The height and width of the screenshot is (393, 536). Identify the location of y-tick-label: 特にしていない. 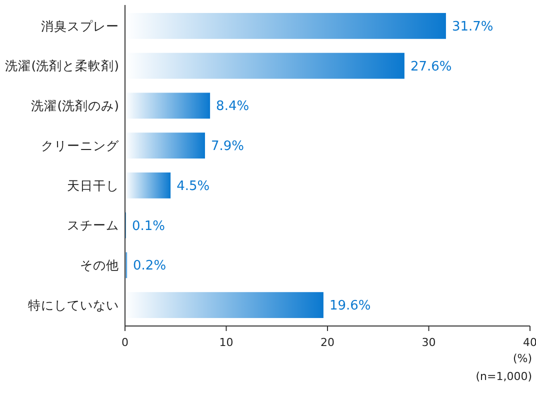
(73, 304).